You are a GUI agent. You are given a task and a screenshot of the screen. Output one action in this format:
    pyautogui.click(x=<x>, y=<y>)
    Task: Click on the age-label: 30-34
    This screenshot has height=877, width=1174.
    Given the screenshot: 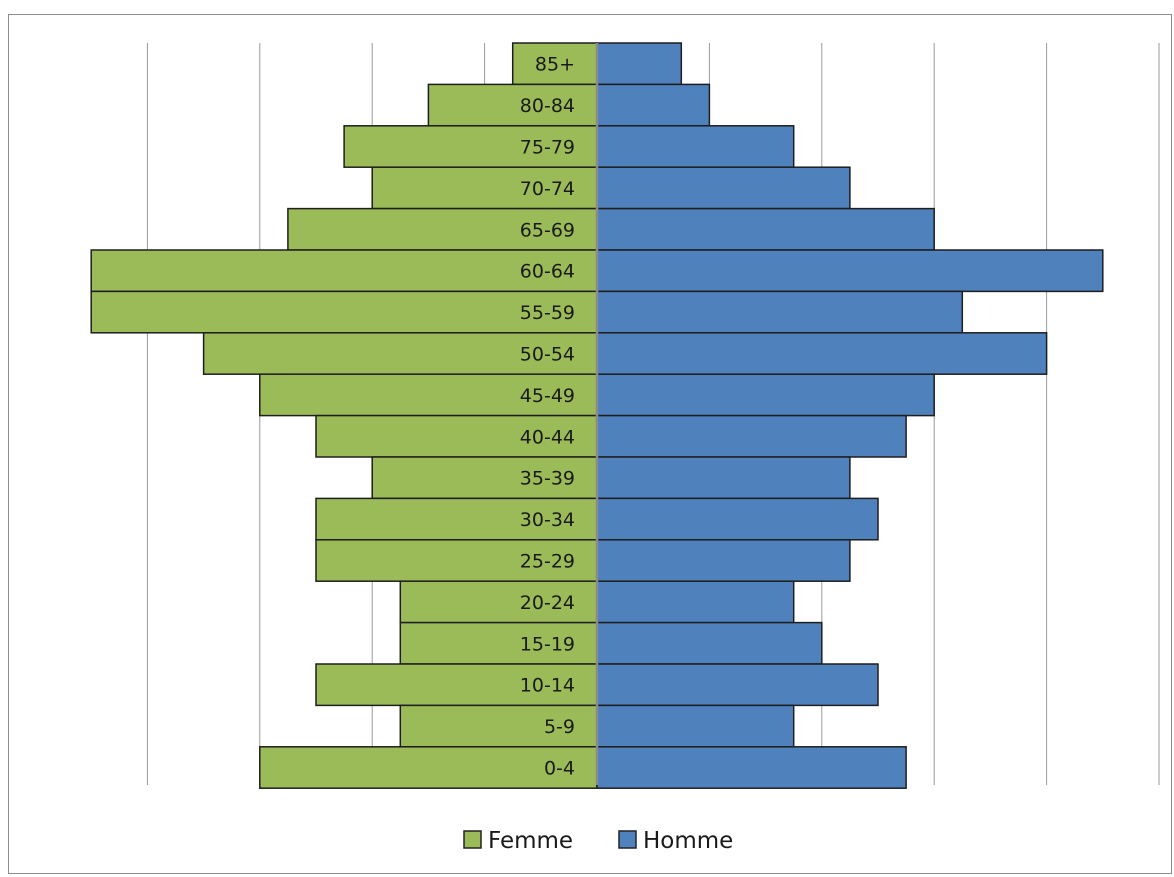 What is the action you would take?
    pyautogui.click(x=547, y=520)
    